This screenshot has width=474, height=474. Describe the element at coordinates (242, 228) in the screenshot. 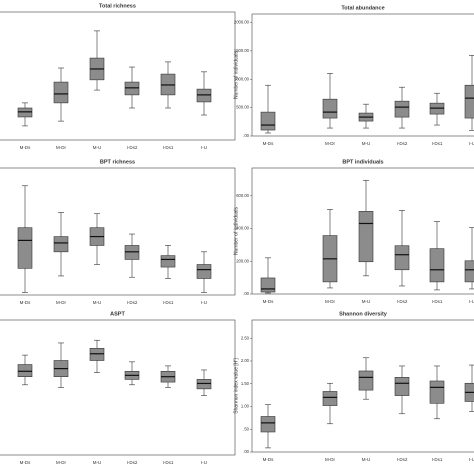

I see `y-tick-label: 400.00` at that location.